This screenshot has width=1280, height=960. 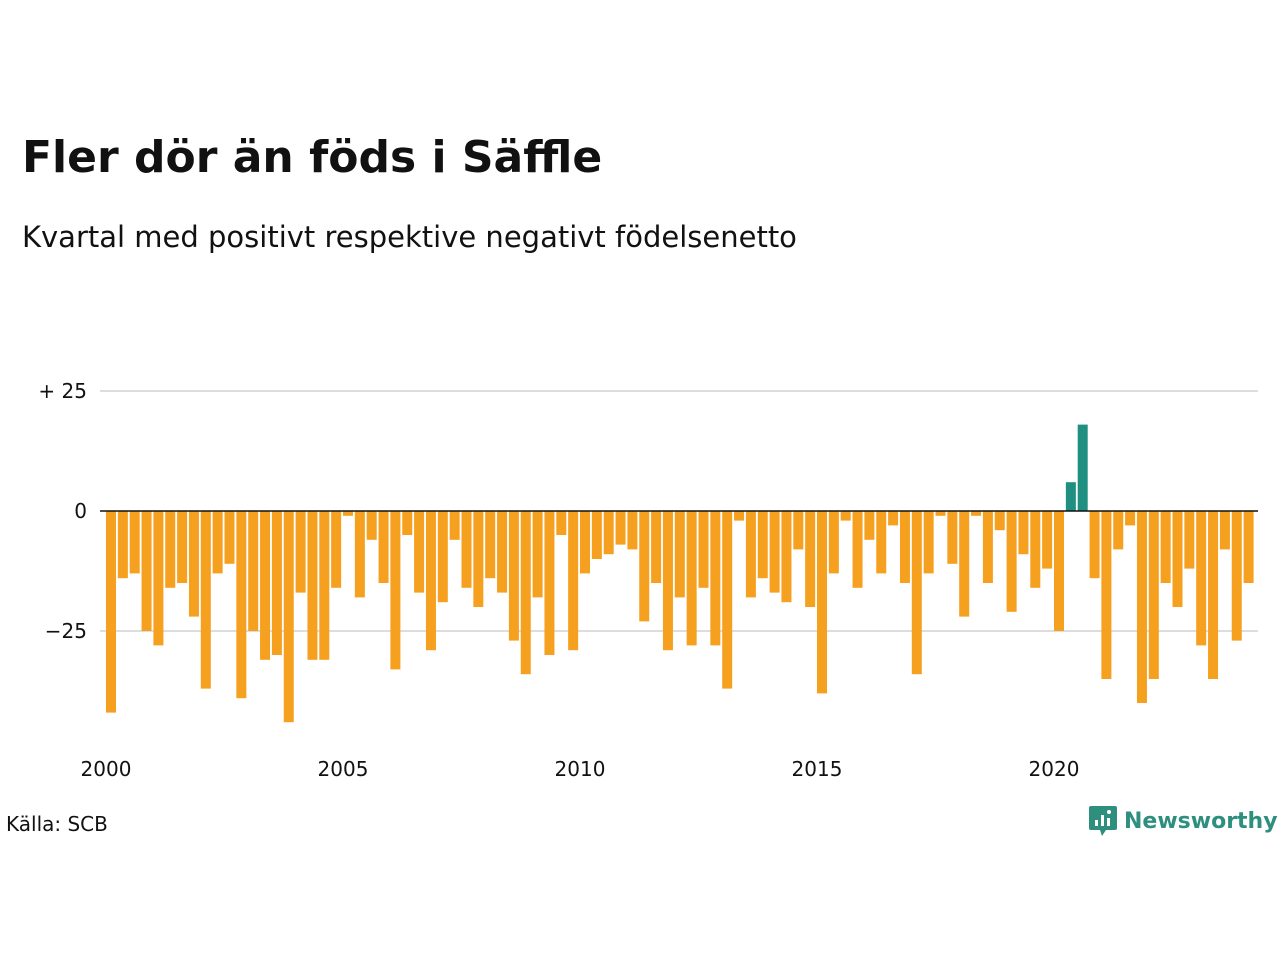 I want to click on x-tick-label: 2005, so click(x=343, y=769).